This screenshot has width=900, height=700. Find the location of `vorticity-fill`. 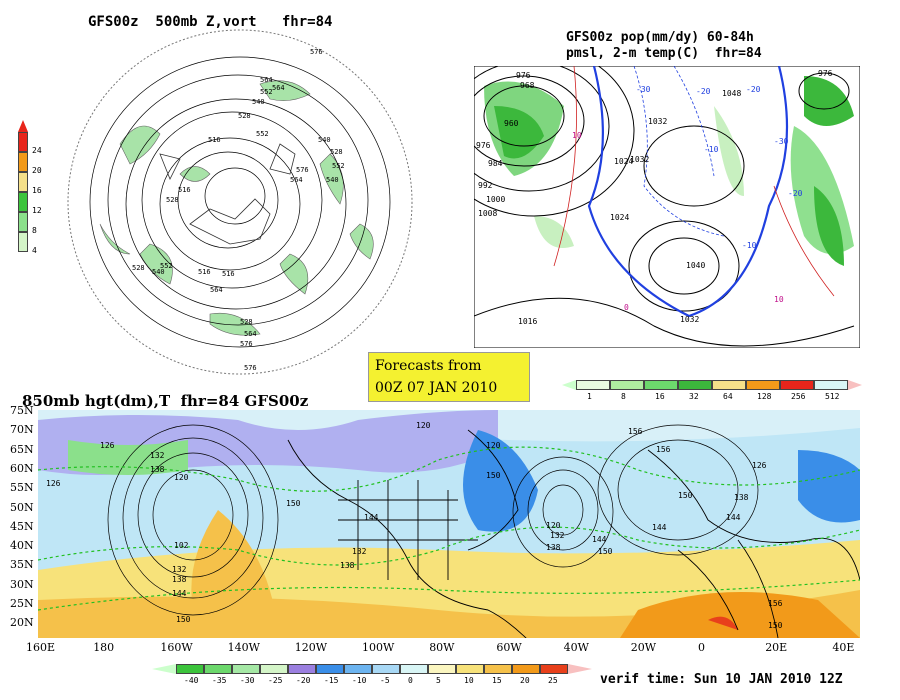

vorticity-fill is located at coordinates (236, 208).